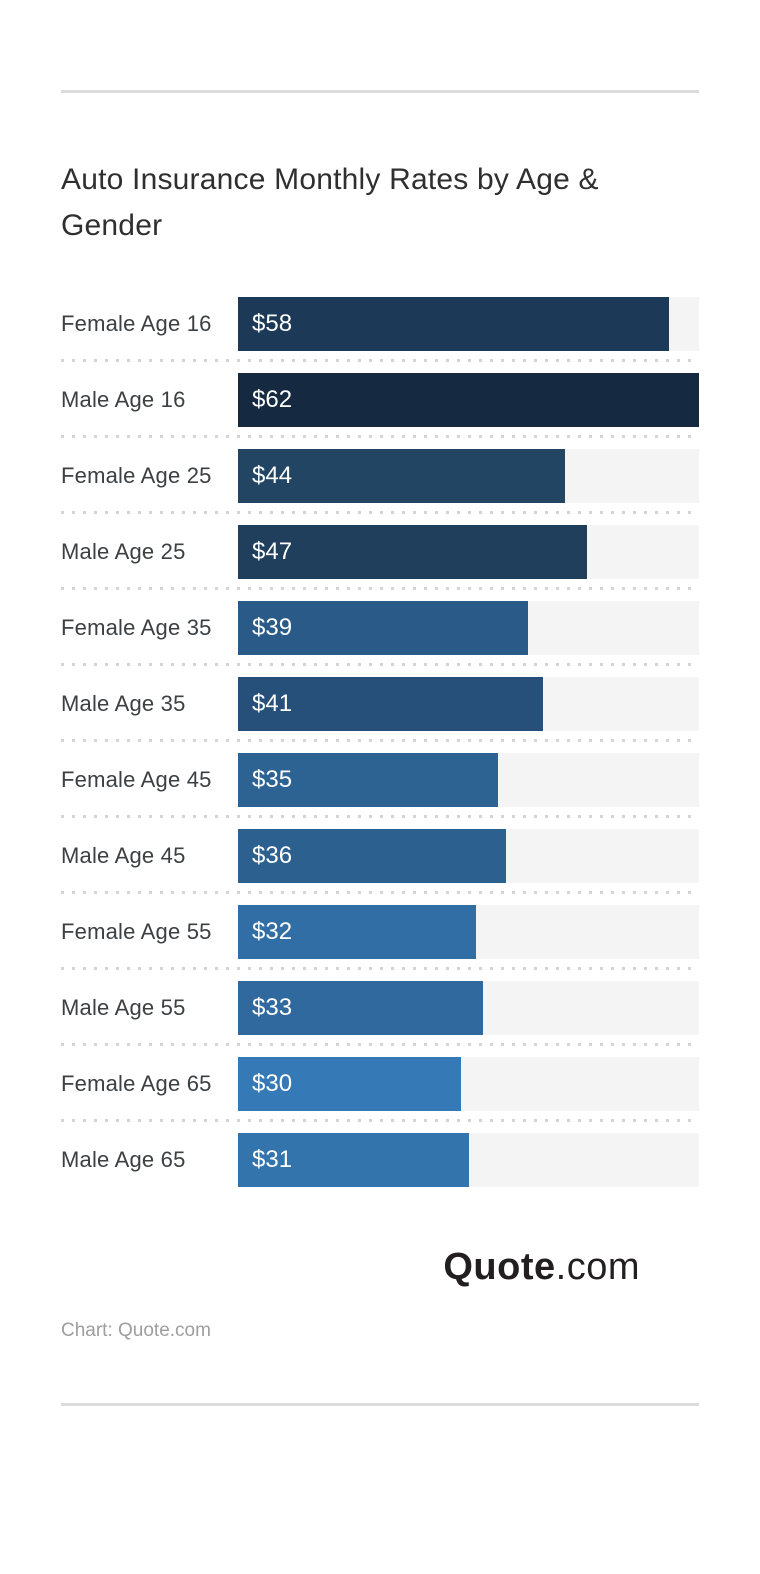 This screenshot has height=1574, width=760. What do you see at coordinates (454, 324) in the screenshot?
I see `bar: $58` at bounding box center [454, 324].